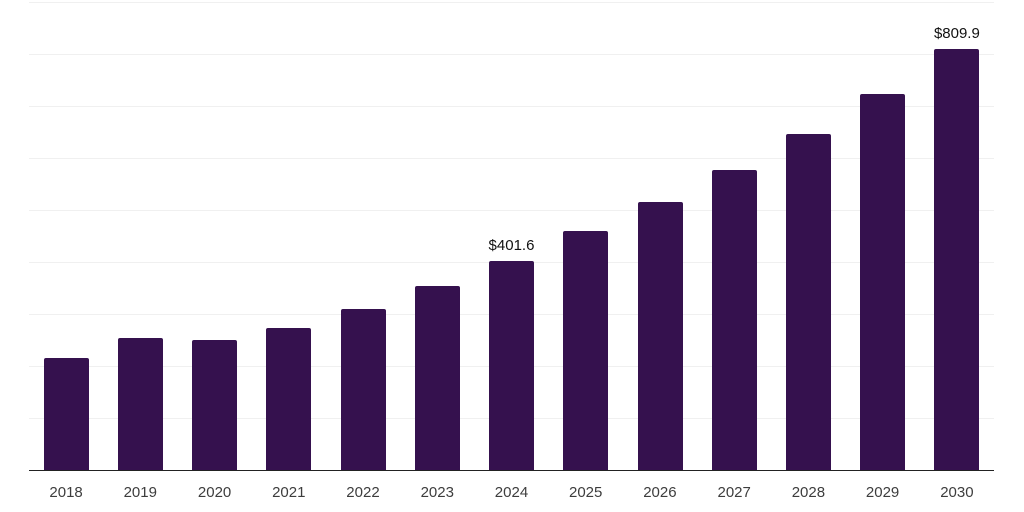  What do you see at coordinates (214, 492) in the screenshot?
I see `x-tick-label-2020: 2020` at bounding box center [214, 492].